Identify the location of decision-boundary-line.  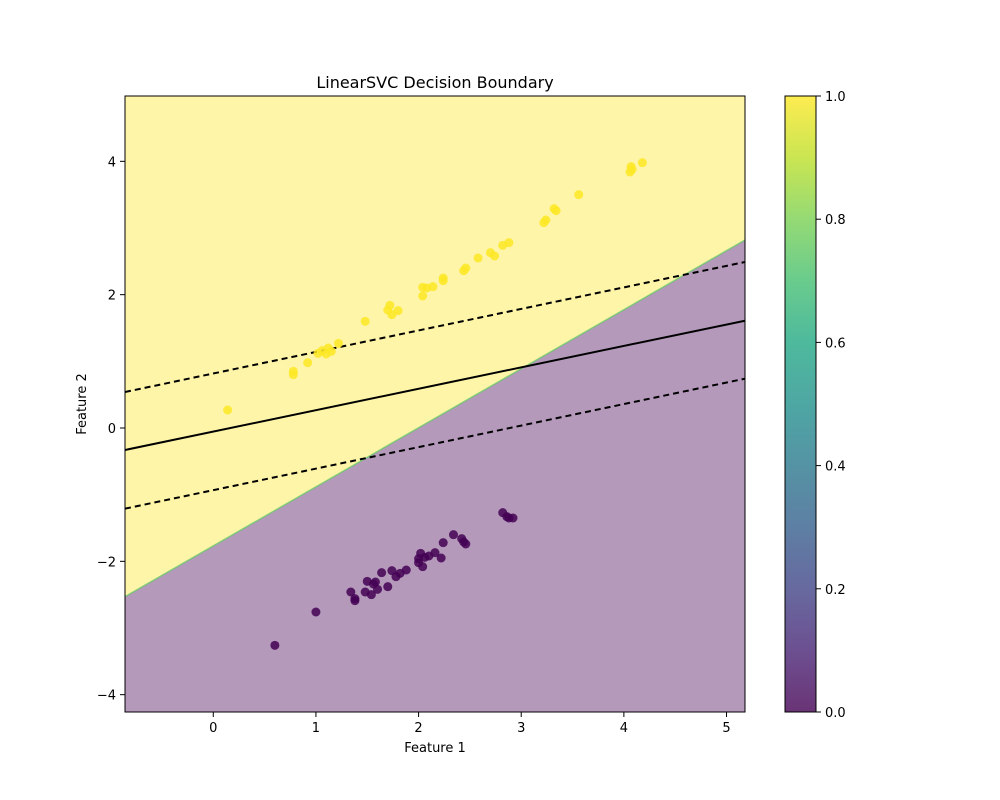
(435, 385).